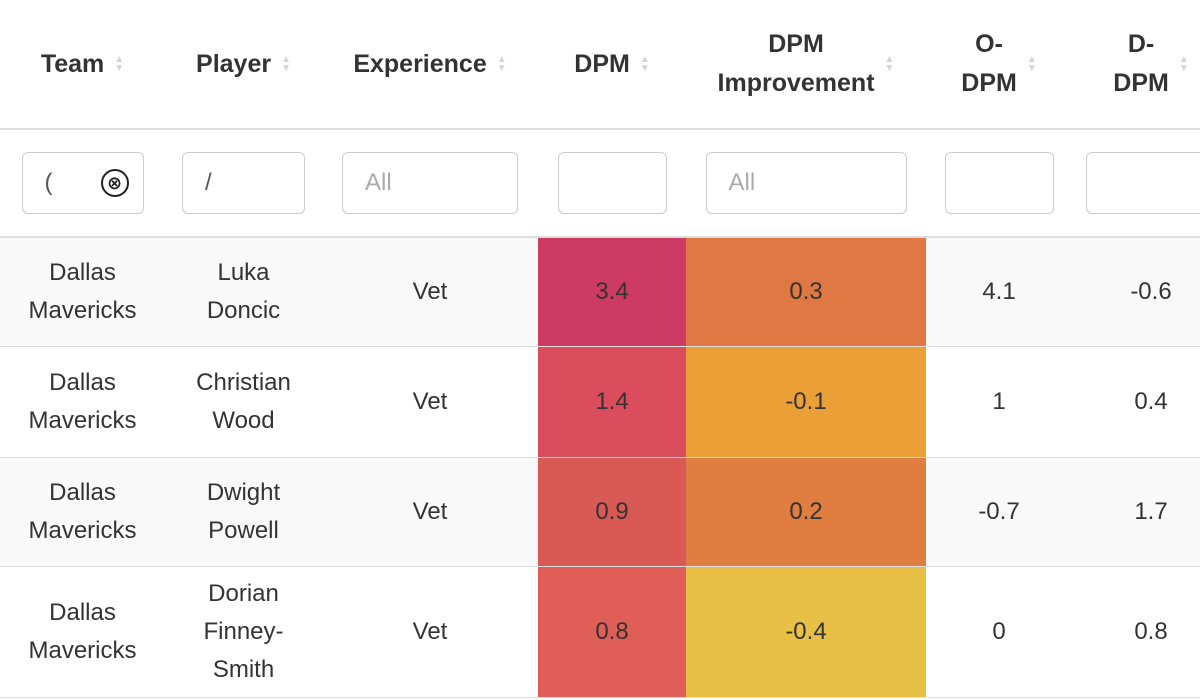 This screenshot has height=700, width=1200. What do you see at coordinates (796, 63) in the screenshot?
I see `column-label-dpm-improvement: DPM Improvement` at bounding box center [796, 63].